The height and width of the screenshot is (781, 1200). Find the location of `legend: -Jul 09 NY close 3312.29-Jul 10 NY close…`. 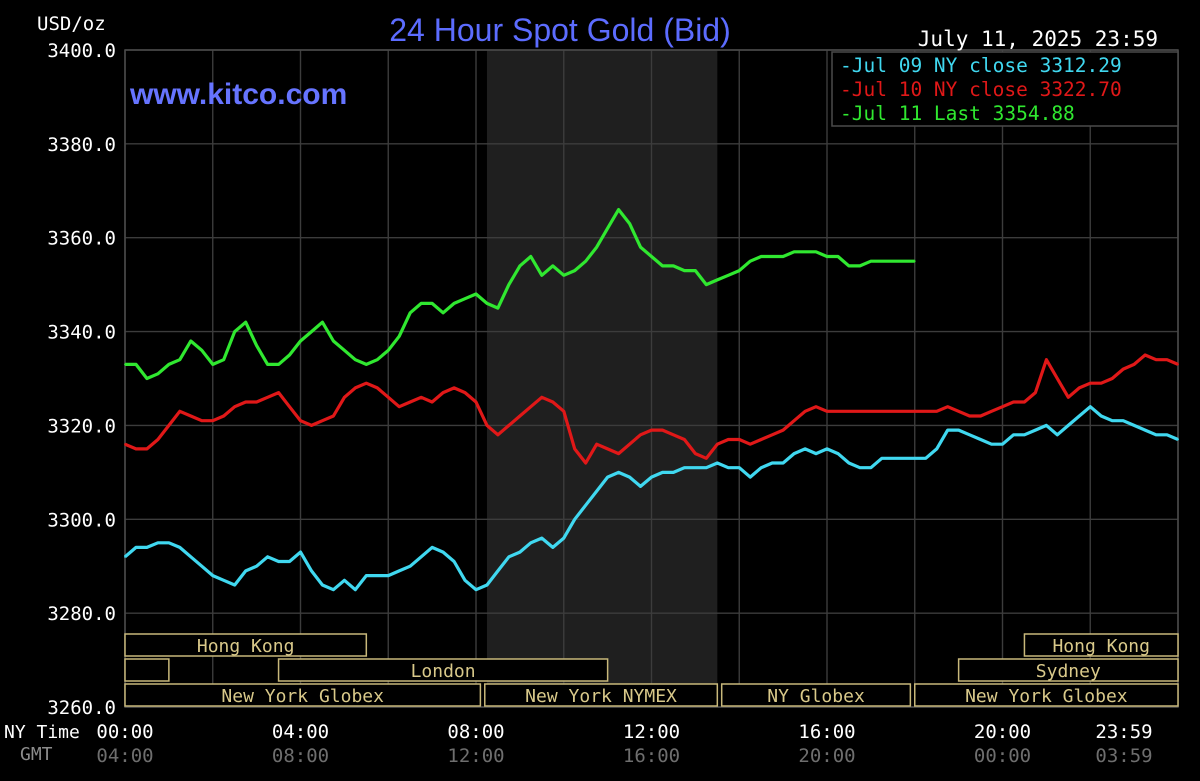

legend: -Jul 09 NY close 3312.29-Jul 10 NY close… is located at coordinates (1005, 89).